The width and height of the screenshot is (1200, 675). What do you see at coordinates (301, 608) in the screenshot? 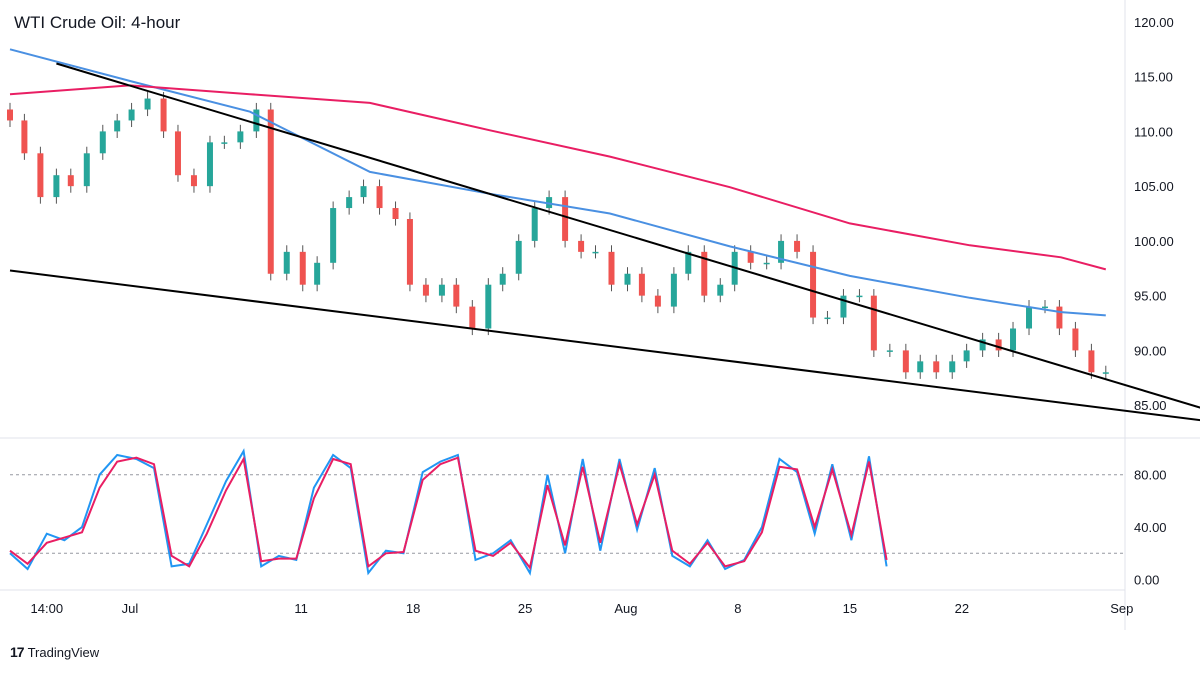
I see `time-tick-label: 11` at bounding box center [301, 608].